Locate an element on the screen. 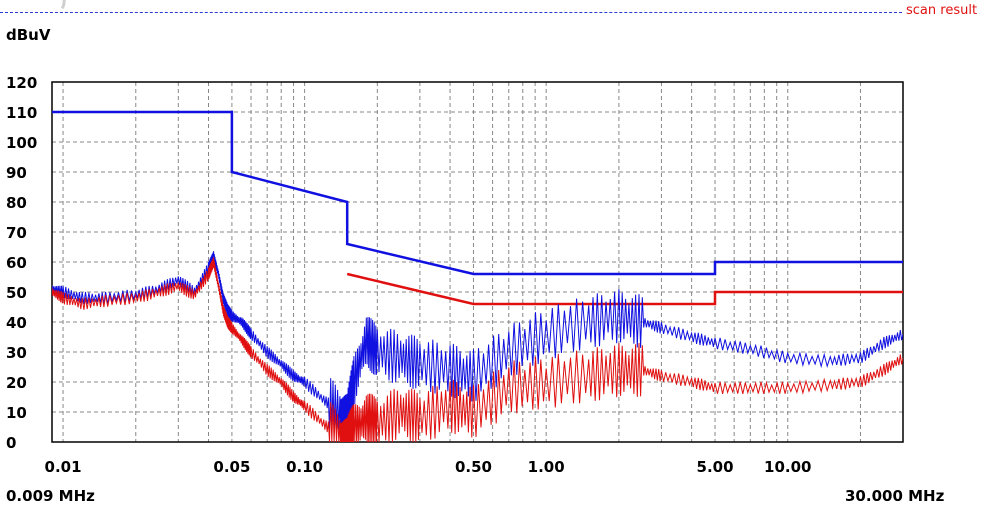 The width and height of the screenshot is (1002, 507). y-tick-label: 40 is located at coordinates (16, 323).